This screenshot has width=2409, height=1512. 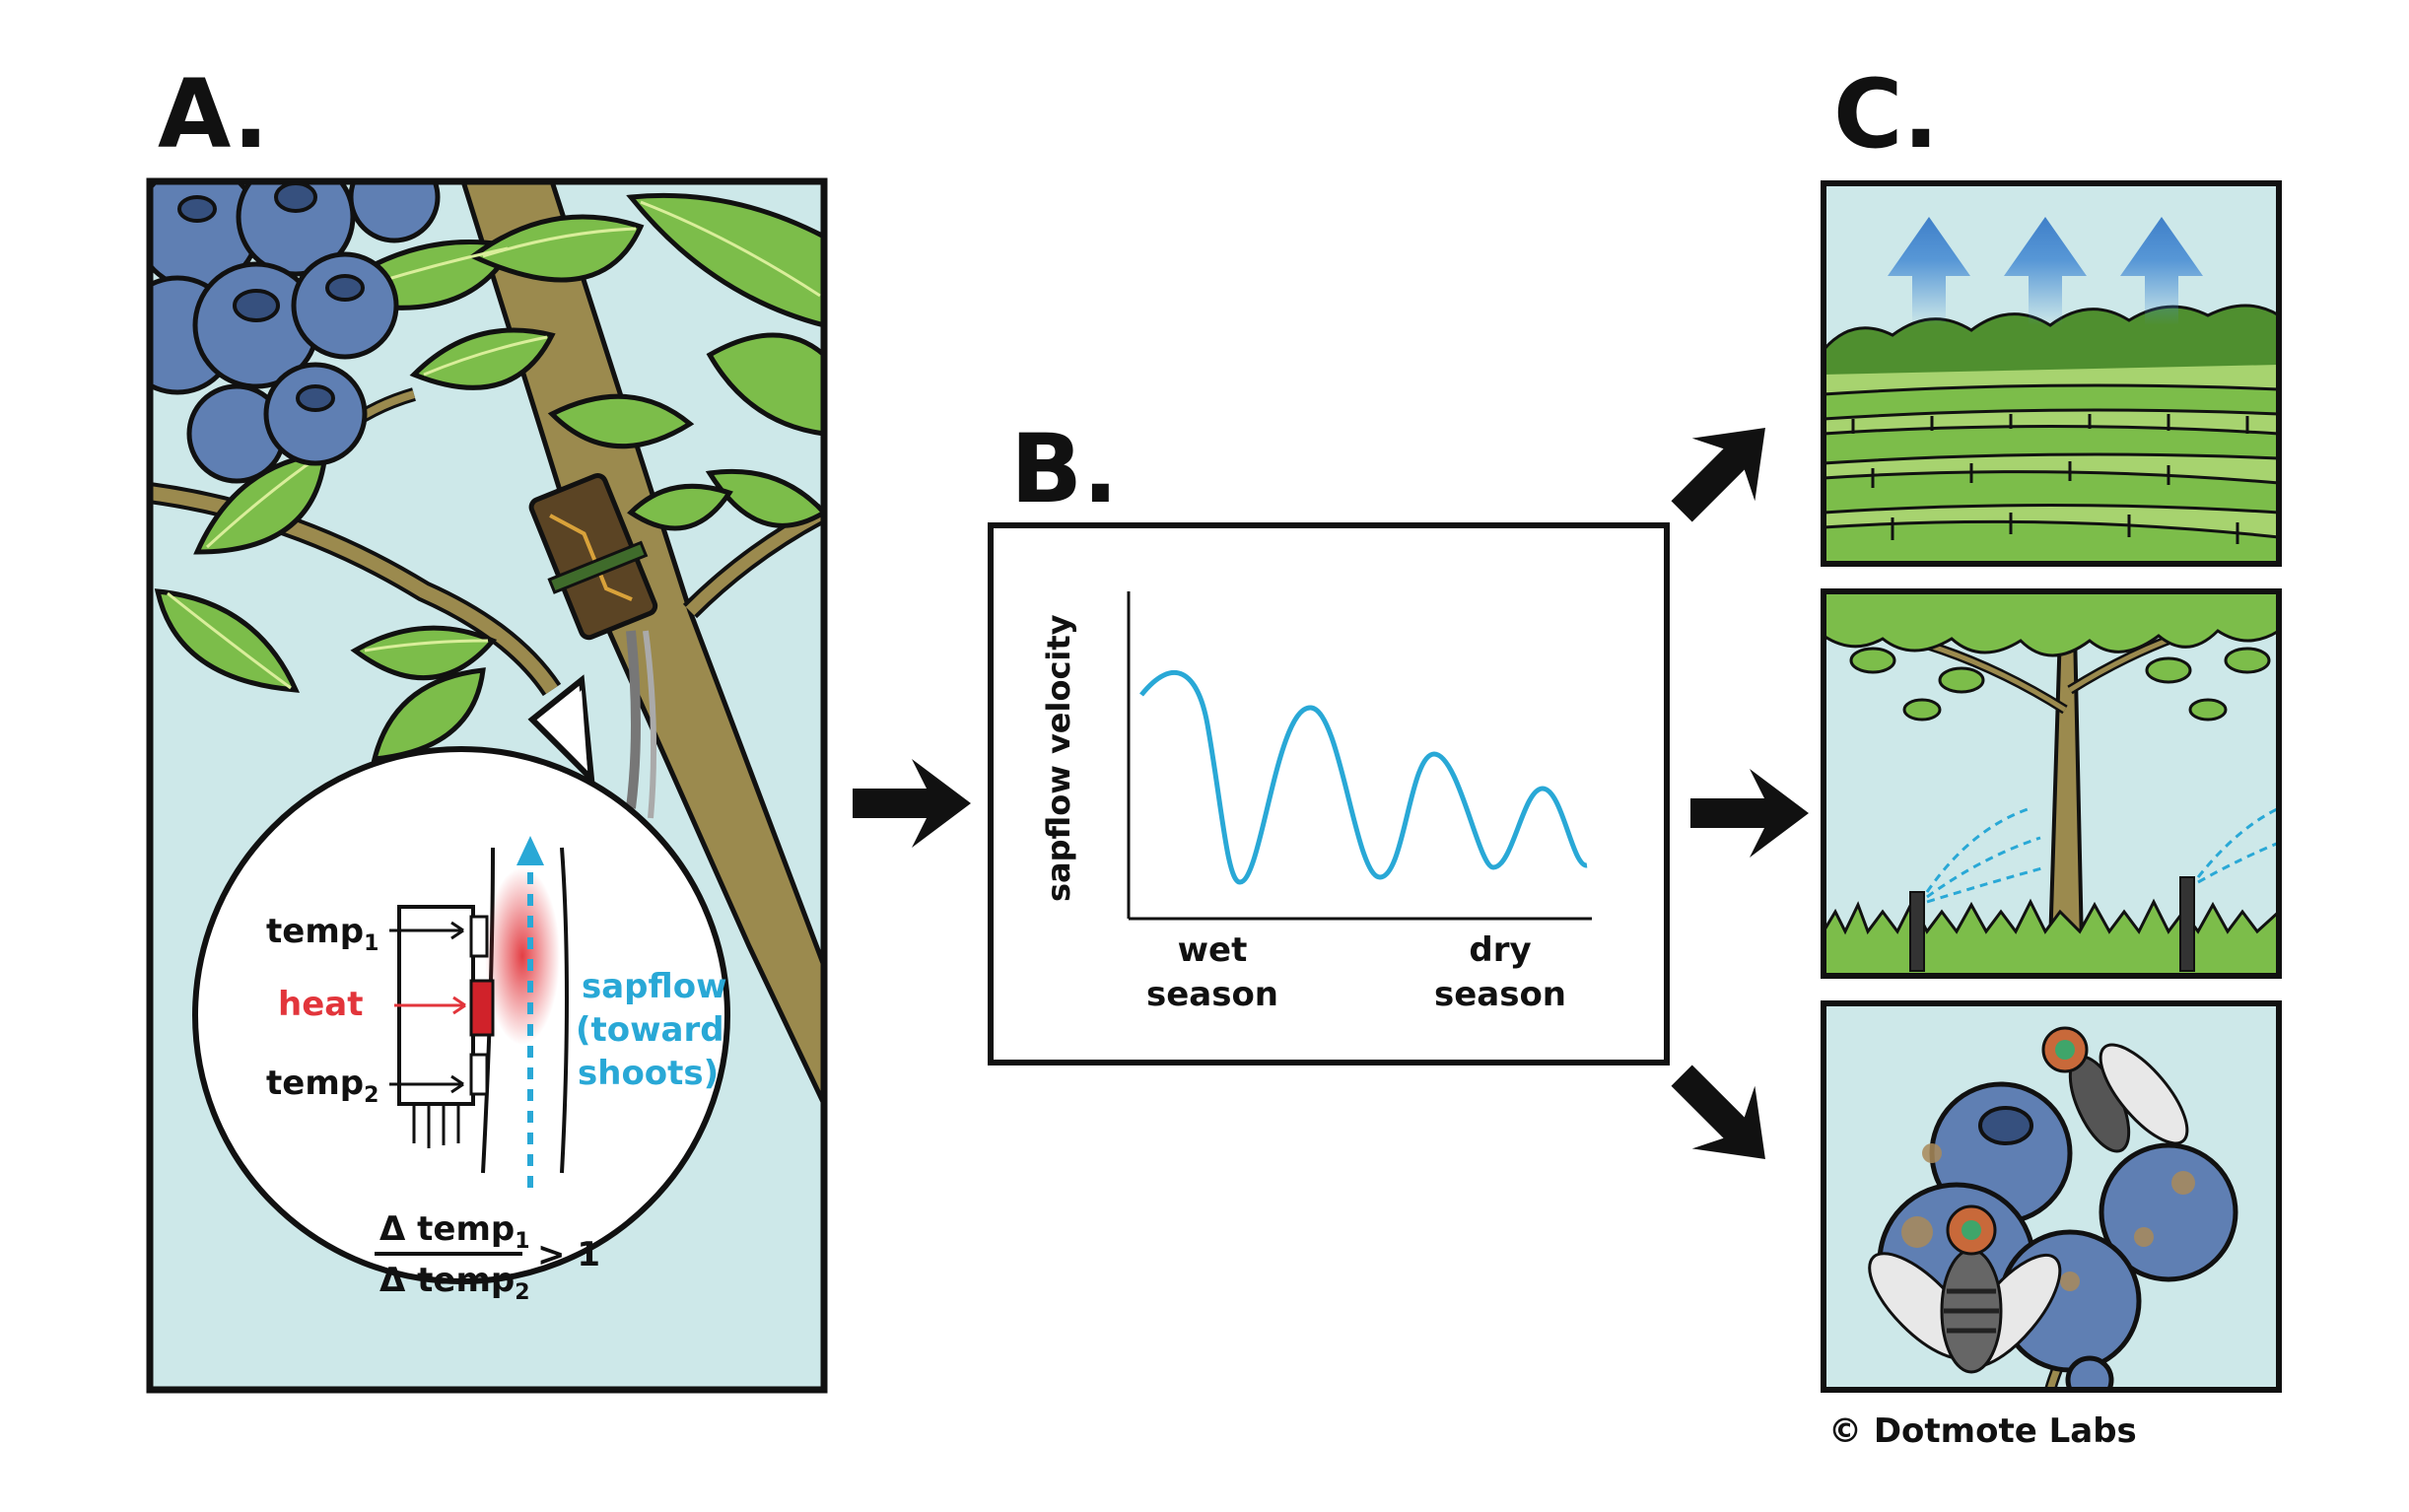 I want to click on temp1-label: temp1, so click(x=322, y=934).